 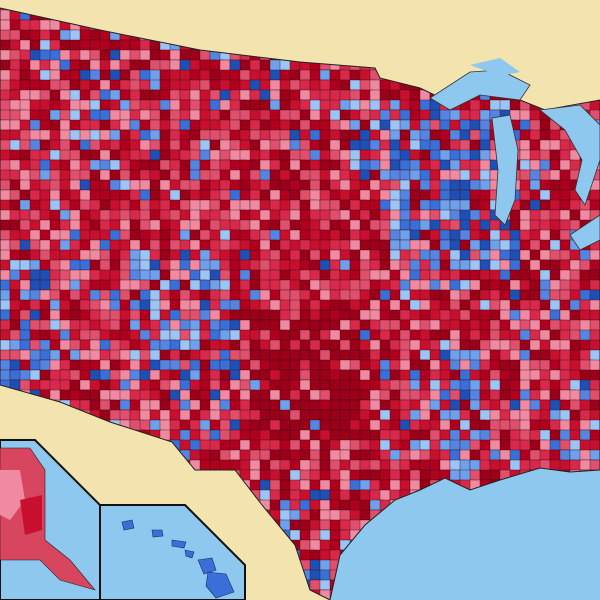 I want to click on island, so click(x=157, y=533).